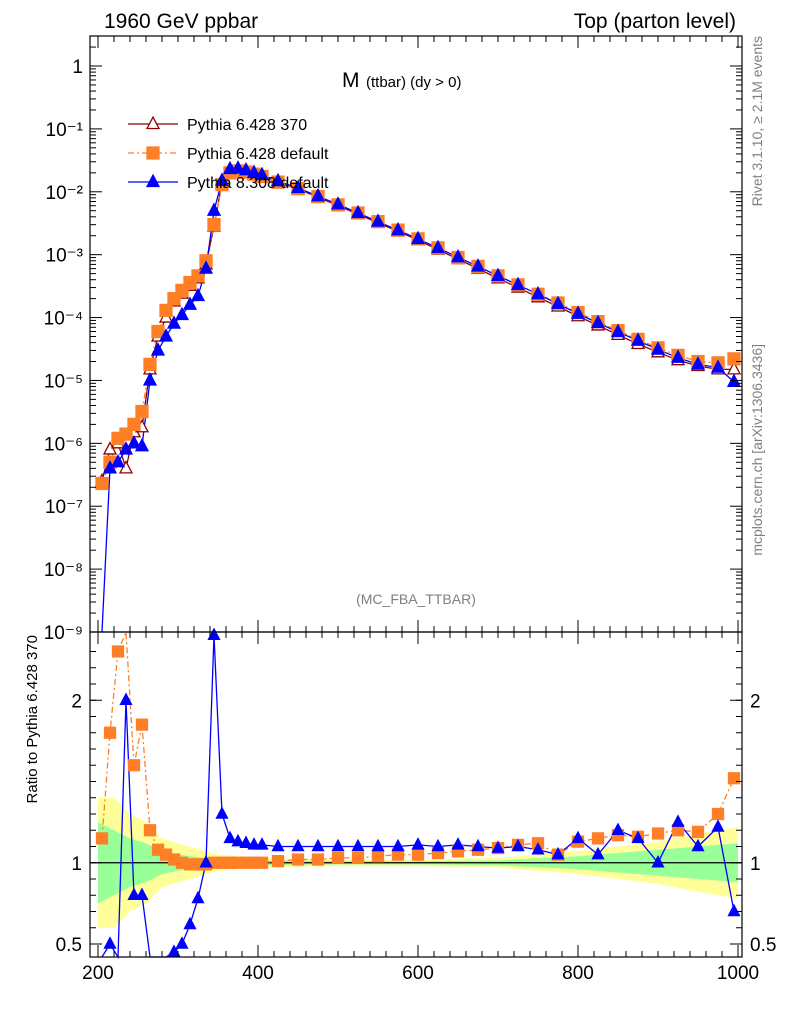 This screenshot has height=1024, width=786. Describe the element at coordinates (98, 973) in the screenshot. I see `x-tick-label: 200` at that location.